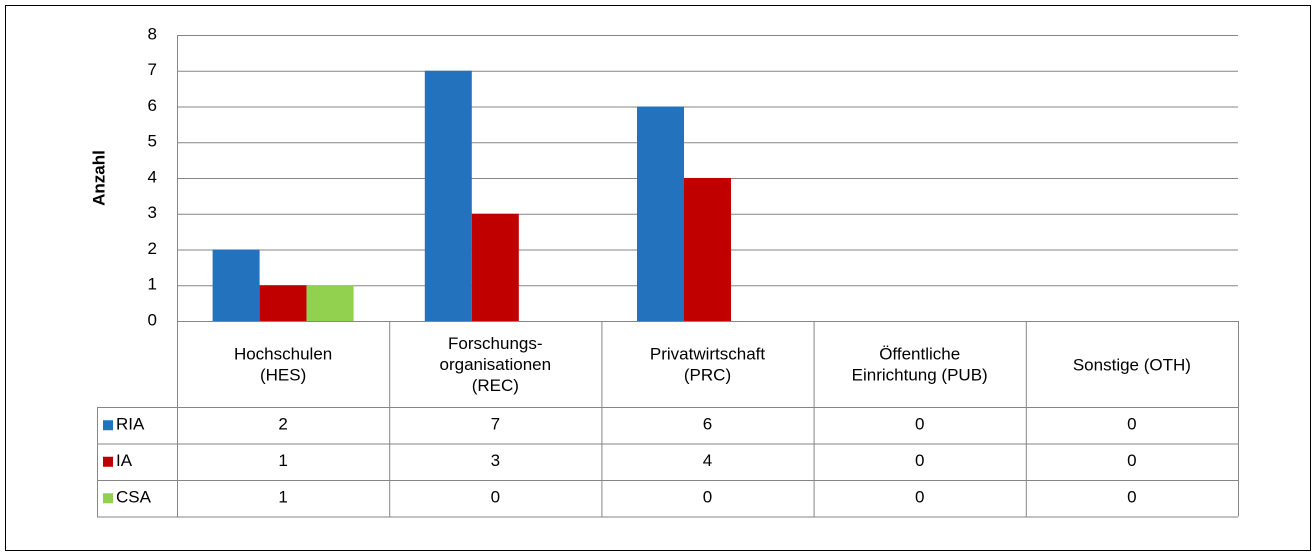  I want to click on y-tick-label: 4, so click(152, 176).